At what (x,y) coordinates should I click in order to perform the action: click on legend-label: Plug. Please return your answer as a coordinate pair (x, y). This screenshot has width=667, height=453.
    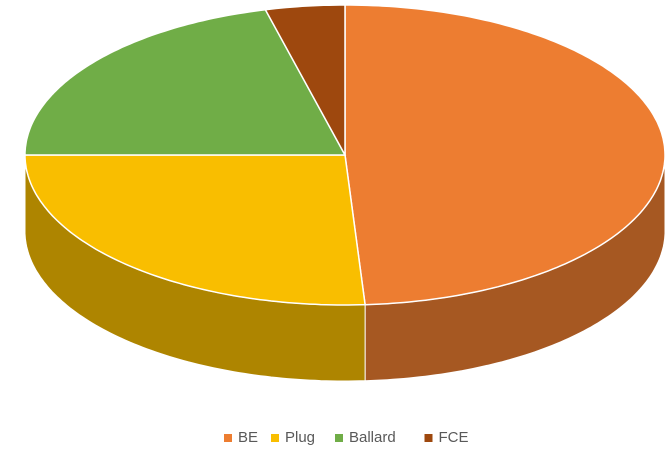
    Looking at the image, I should click on (300, 437).